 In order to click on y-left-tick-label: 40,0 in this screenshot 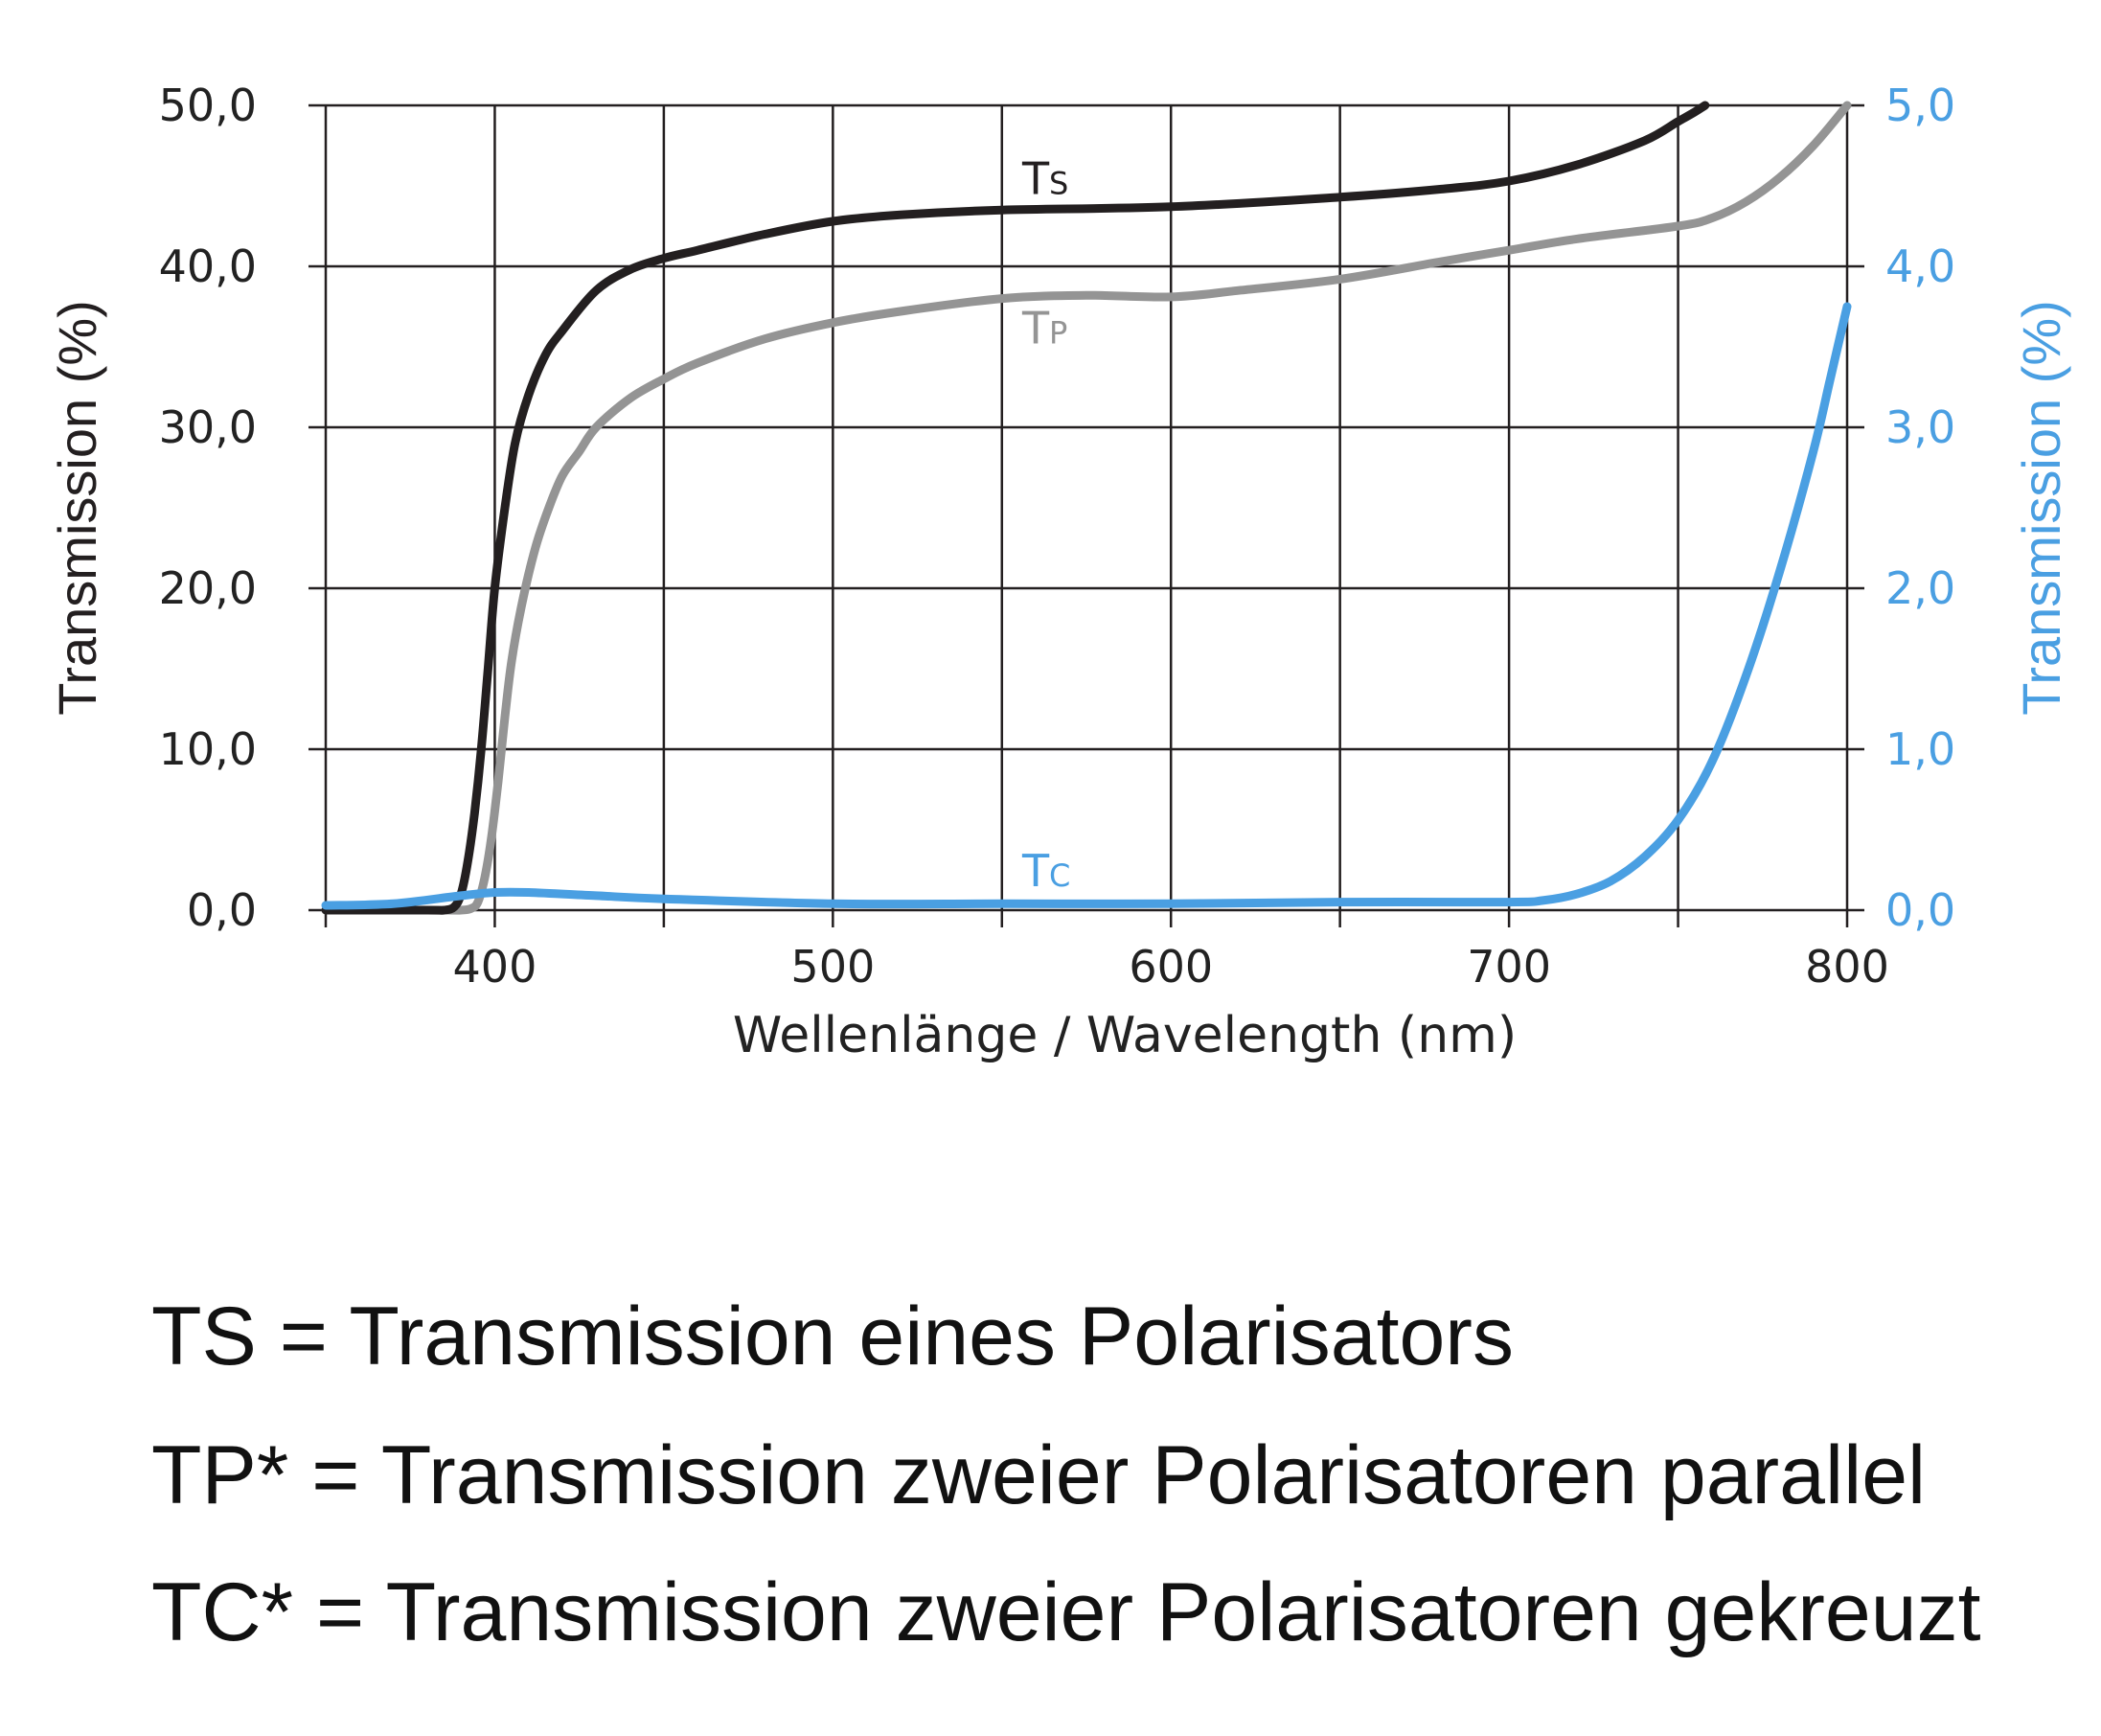, I will do `click(208, 266)`.